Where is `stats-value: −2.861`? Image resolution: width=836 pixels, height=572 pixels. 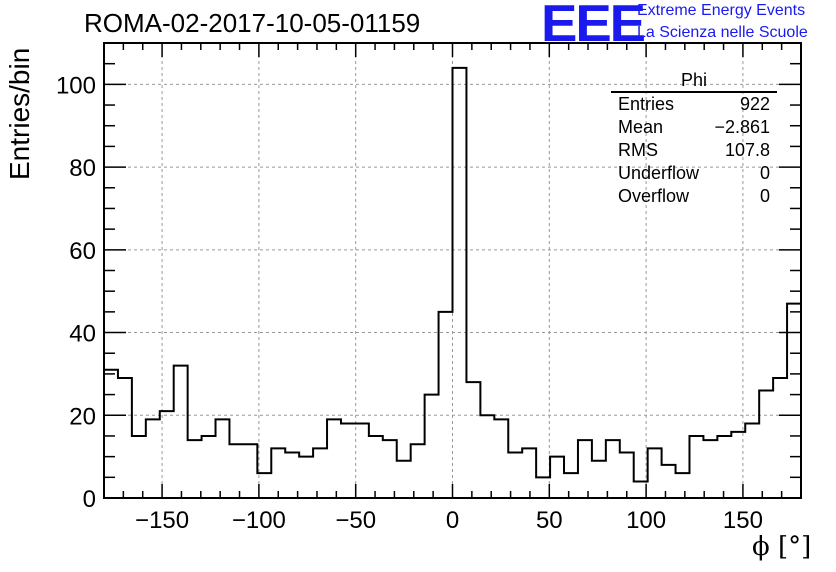 stats-value: −2.861 is located at coordinates (742, 127).